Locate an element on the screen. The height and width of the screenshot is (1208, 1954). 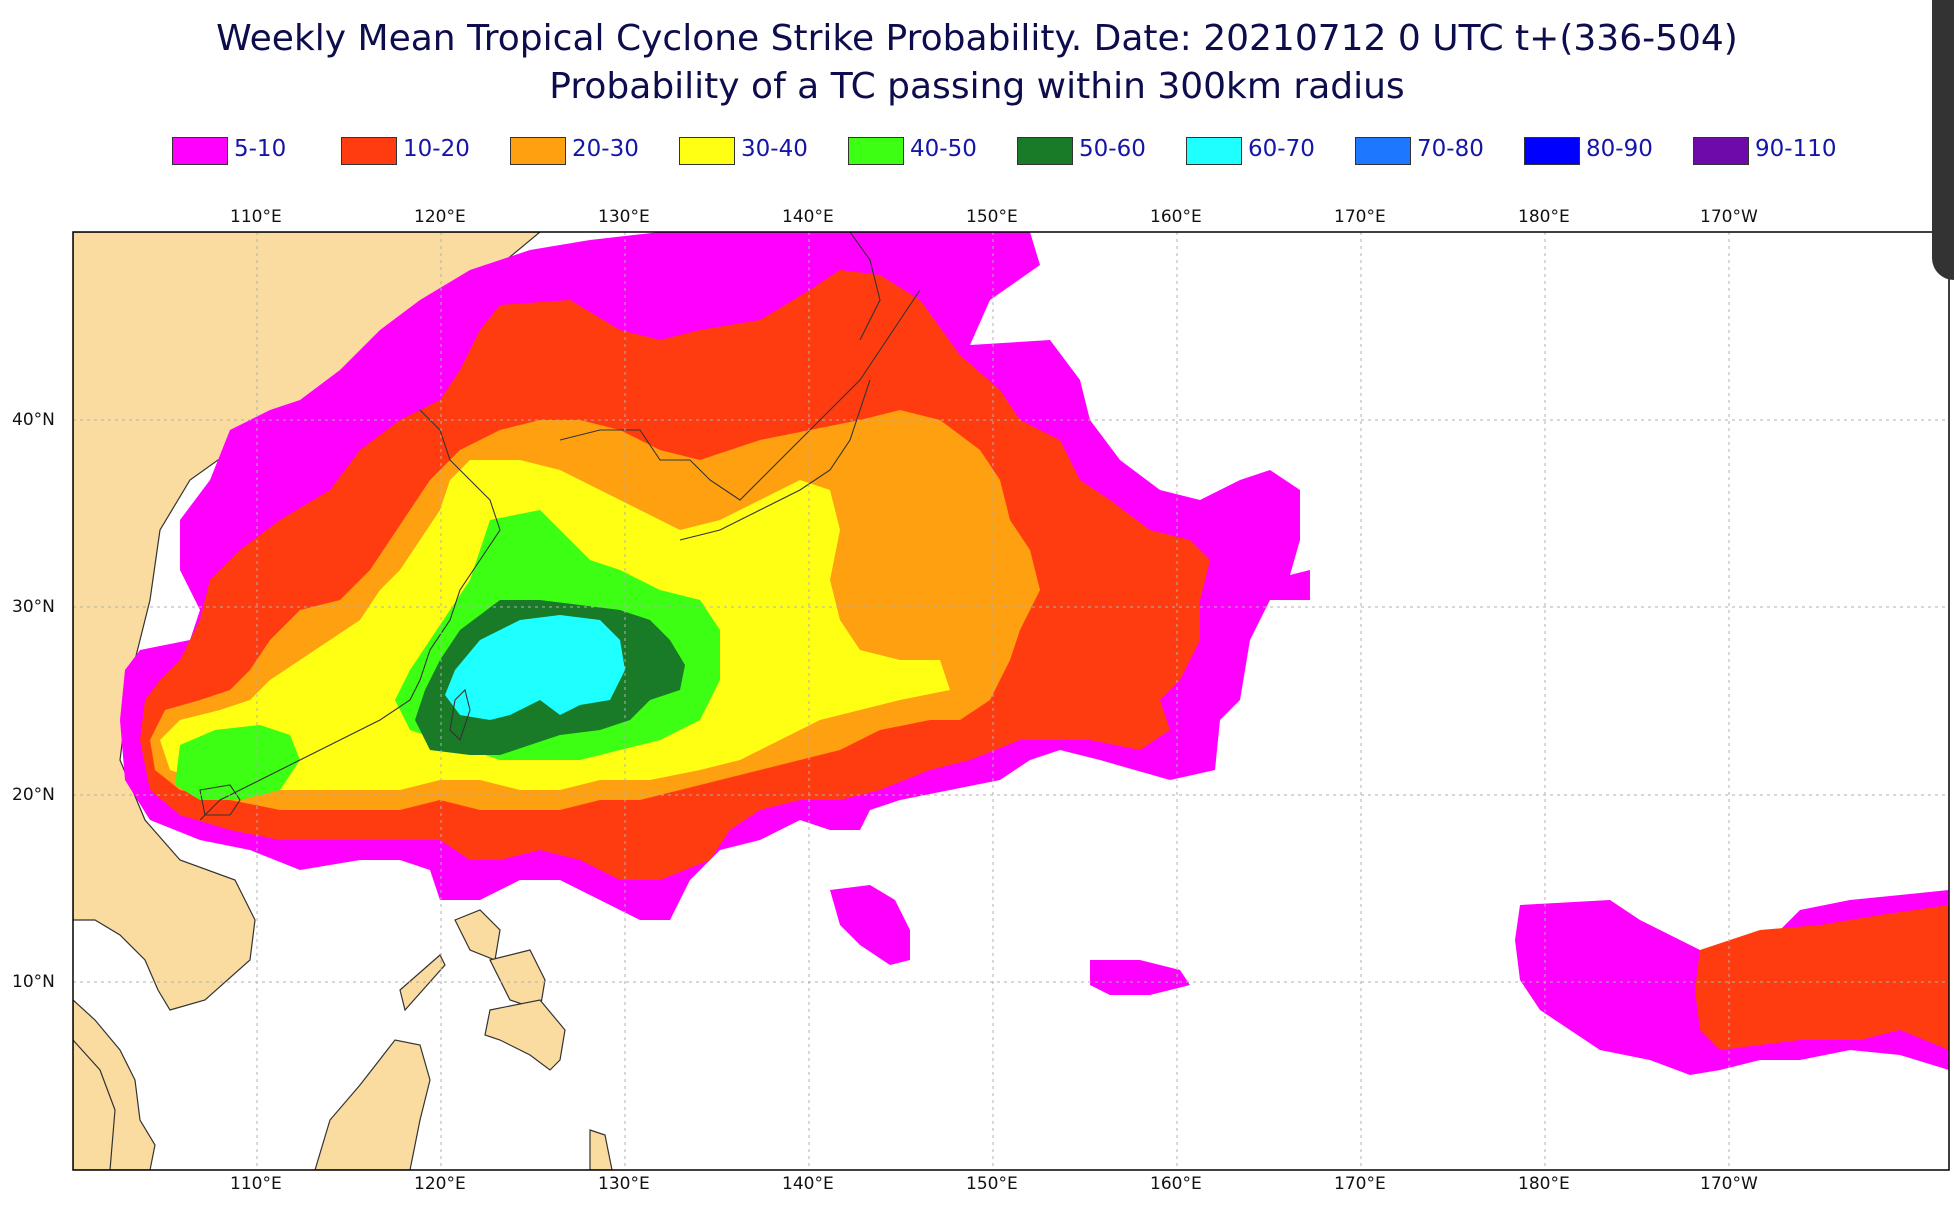
lon-label-bottom: 170°W is located at coordinates (1729, 1184).